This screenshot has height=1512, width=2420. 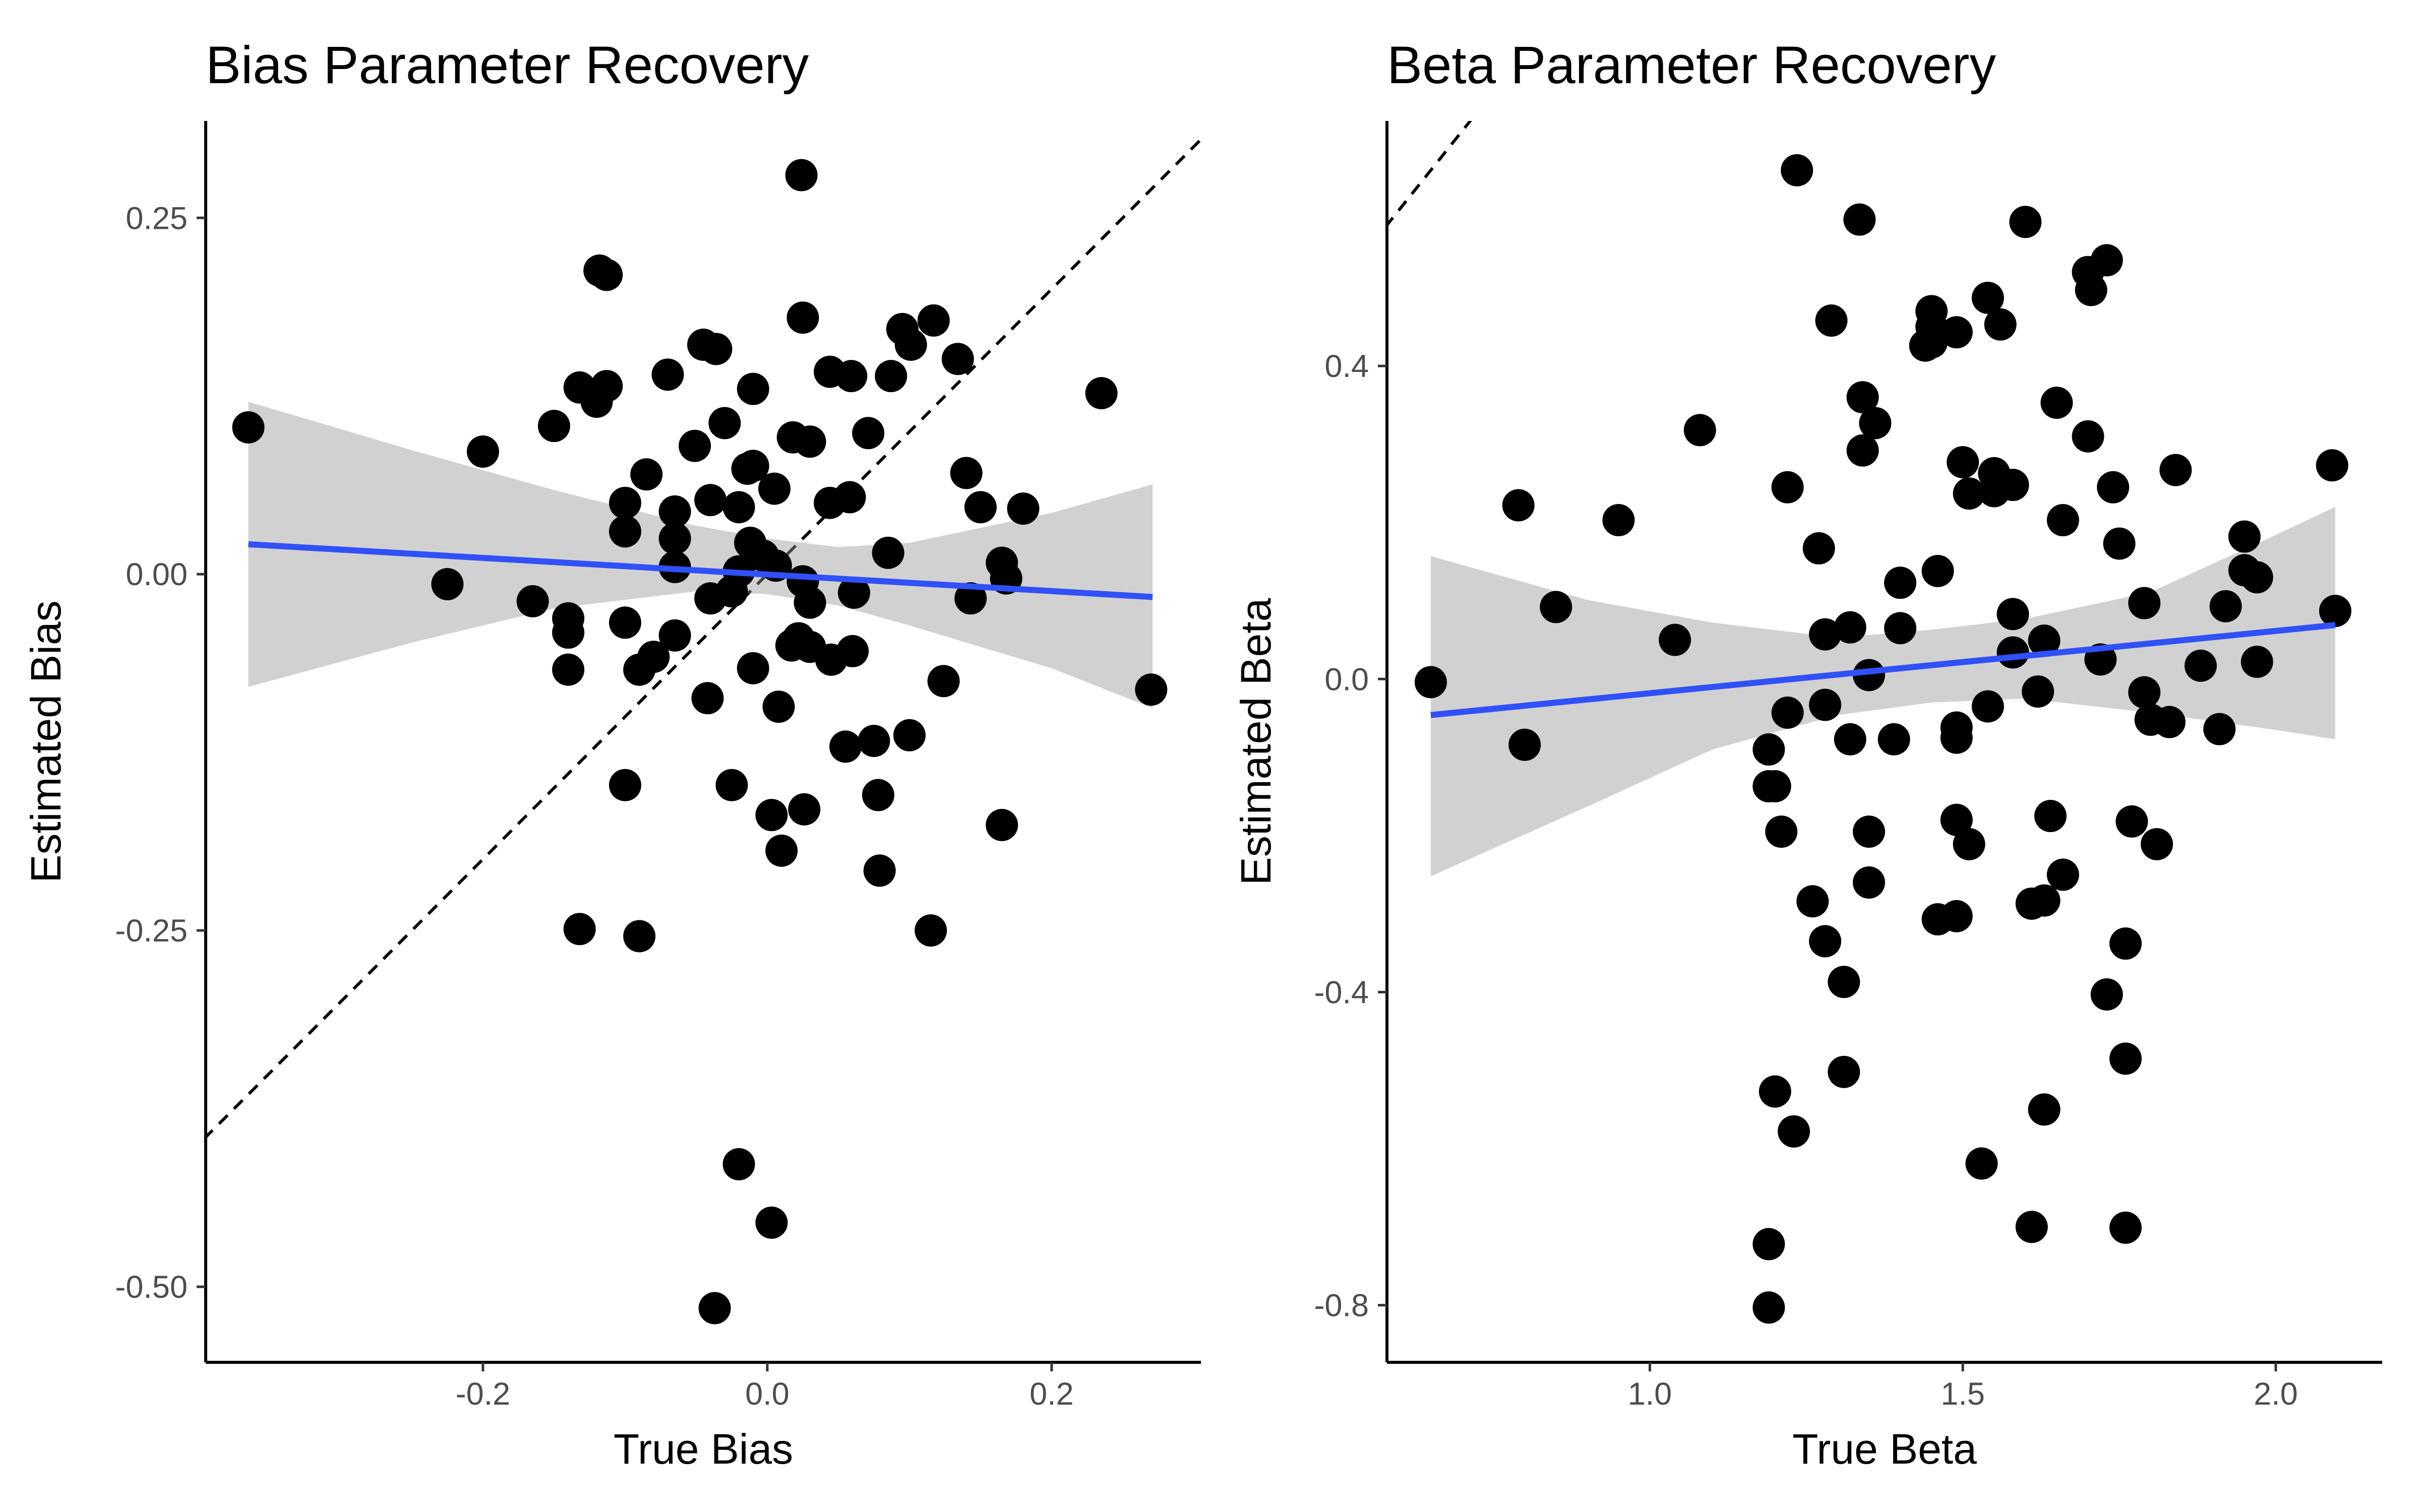 What do you see at coordinates (1650, 1394) in the screenshot?
I see `beta-x-tick-label: 1.0` at bounding box center [1650, 1394].